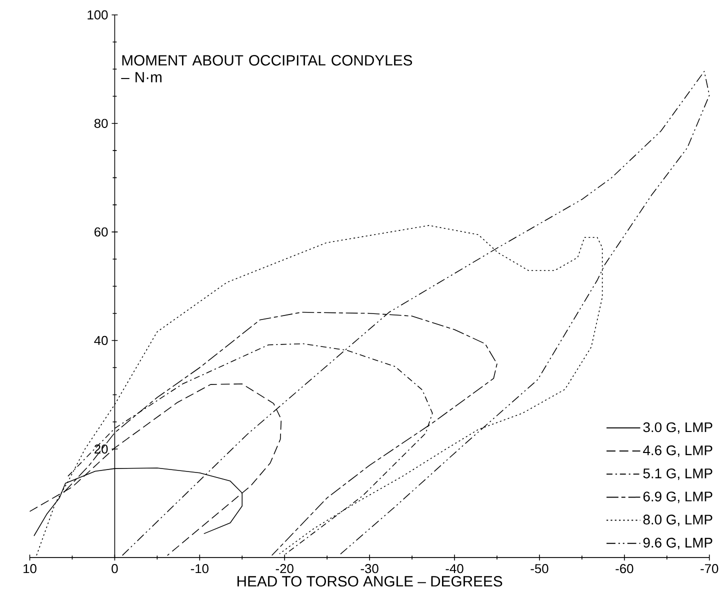 The width and height of the screenshot is (722, 610). I want to click on x-tick-label: -10, so click(199, 569).